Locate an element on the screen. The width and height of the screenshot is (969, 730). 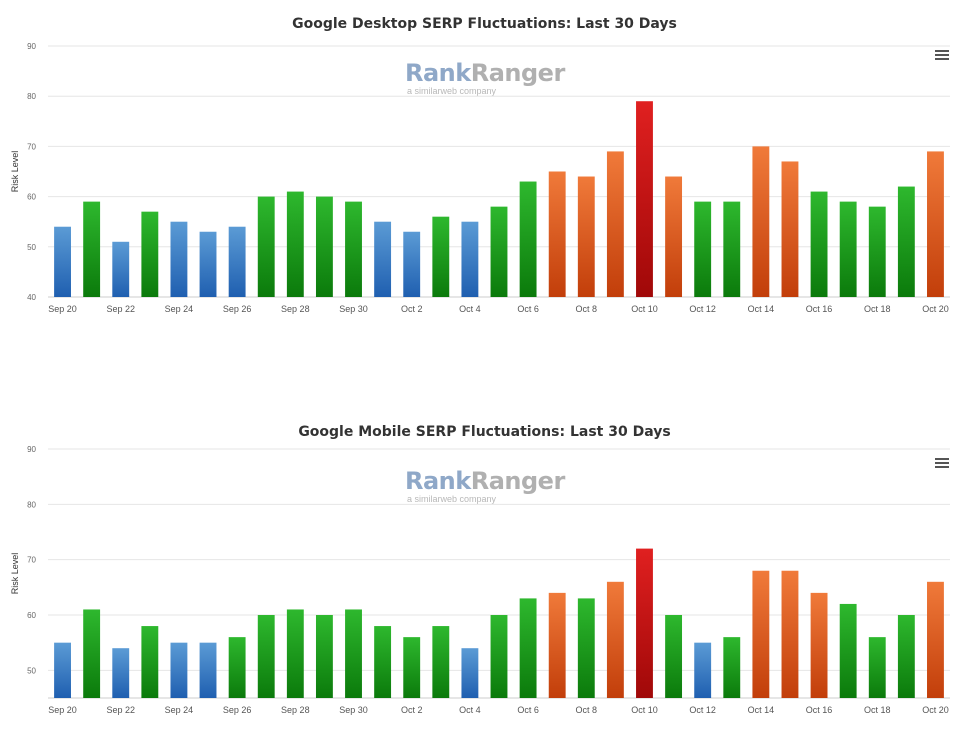
y-tick-label: 60 is located at coordinates (31, 197).